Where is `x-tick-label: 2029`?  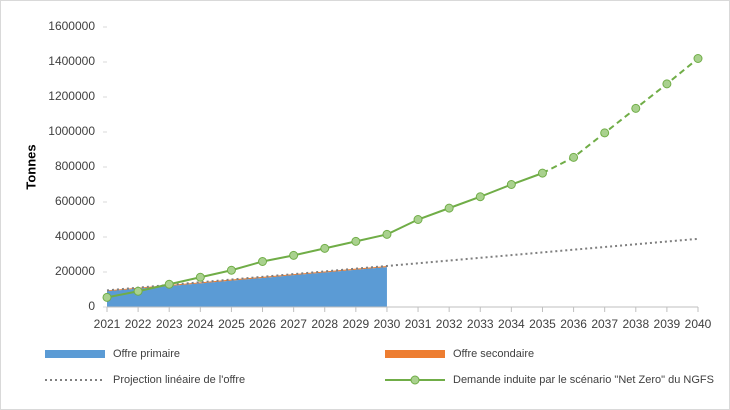
x-tick-label: 2029 is located at coordinates (355, 324).